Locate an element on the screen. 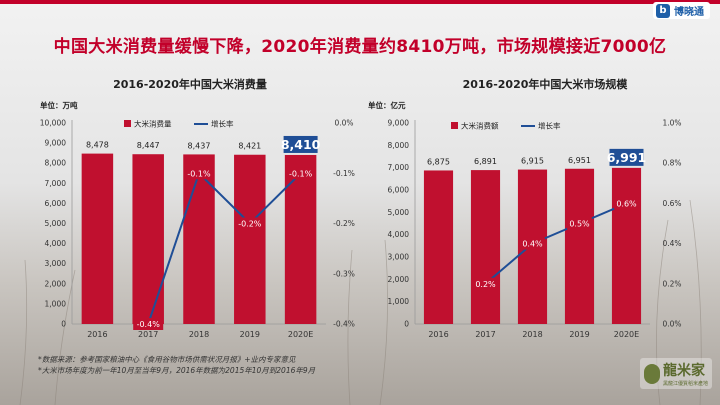  chart1-y2-tick: -0.3% is located at coordinates (344, 273).